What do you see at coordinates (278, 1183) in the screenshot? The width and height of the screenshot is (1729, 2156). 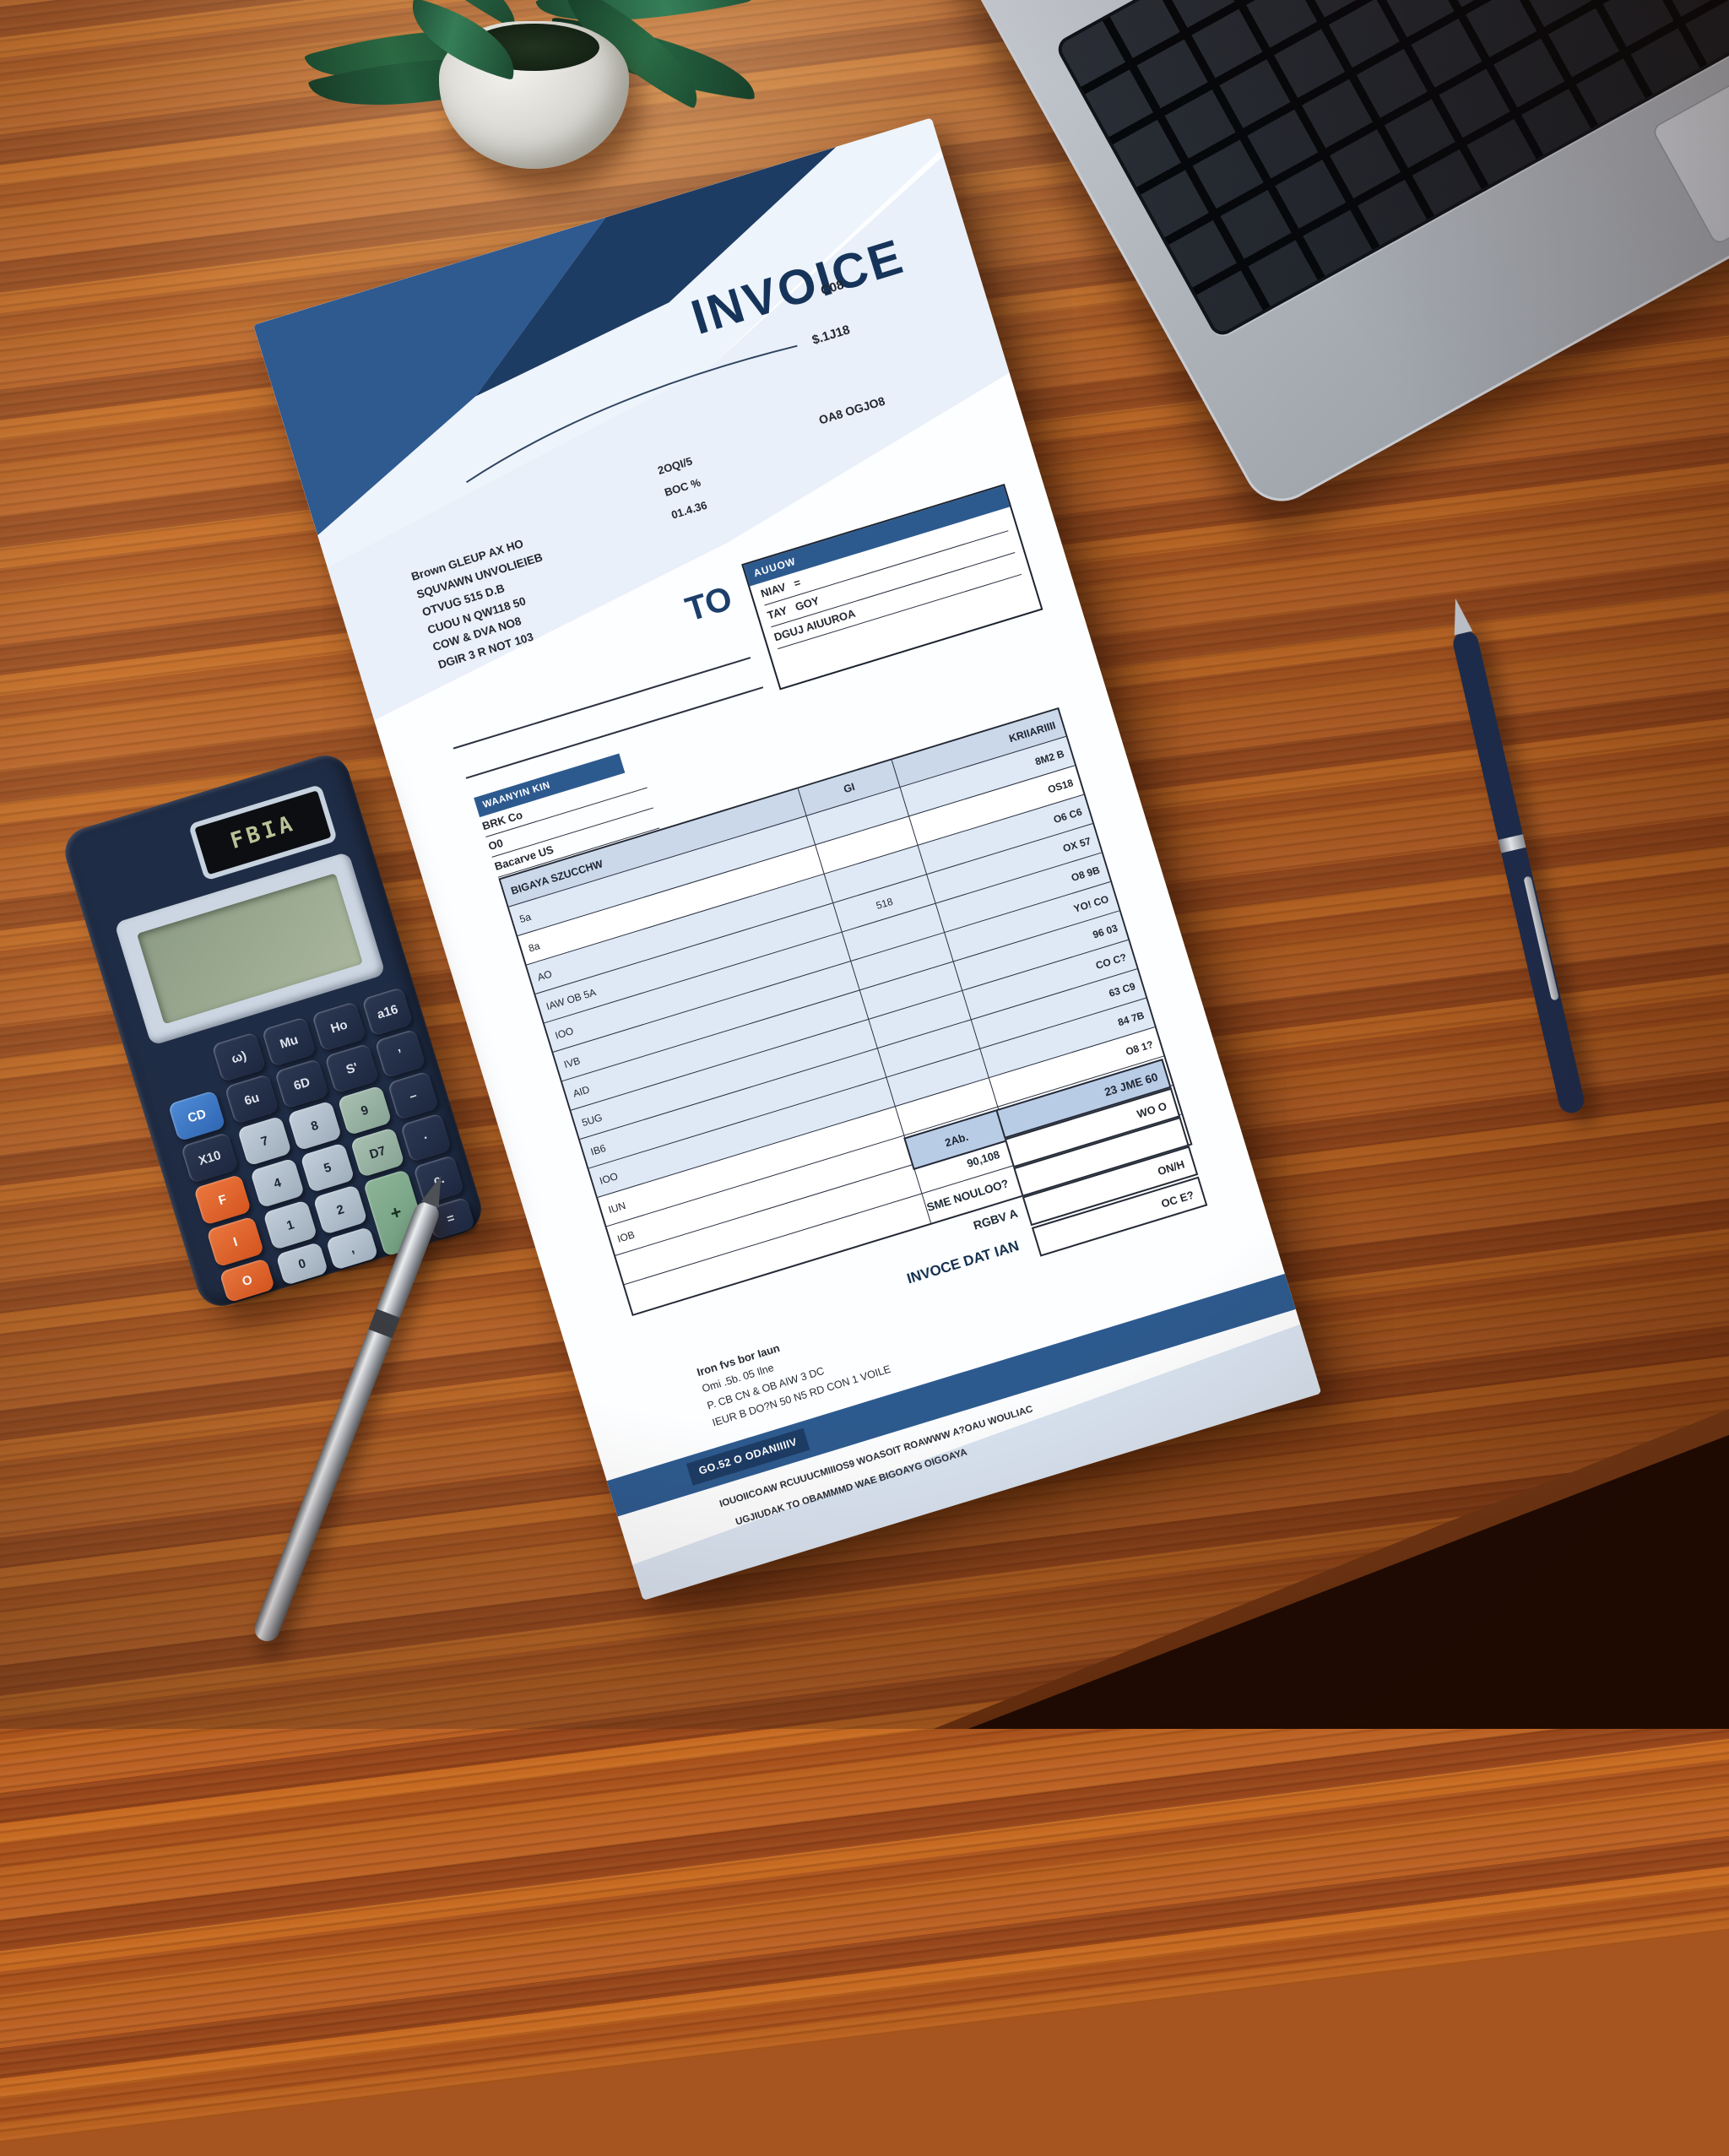 I see `calc-key: 4` at bounding box center [278, 1183].